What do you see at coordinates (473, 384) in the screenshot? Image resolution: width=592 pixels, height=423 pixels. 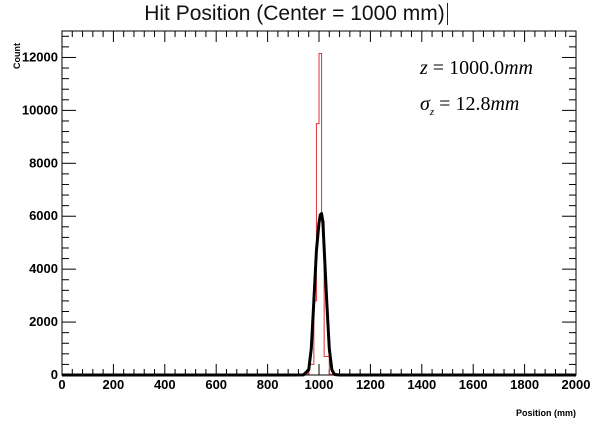 I see `x-tick-label: 1600` at bounding box center [473, 384].